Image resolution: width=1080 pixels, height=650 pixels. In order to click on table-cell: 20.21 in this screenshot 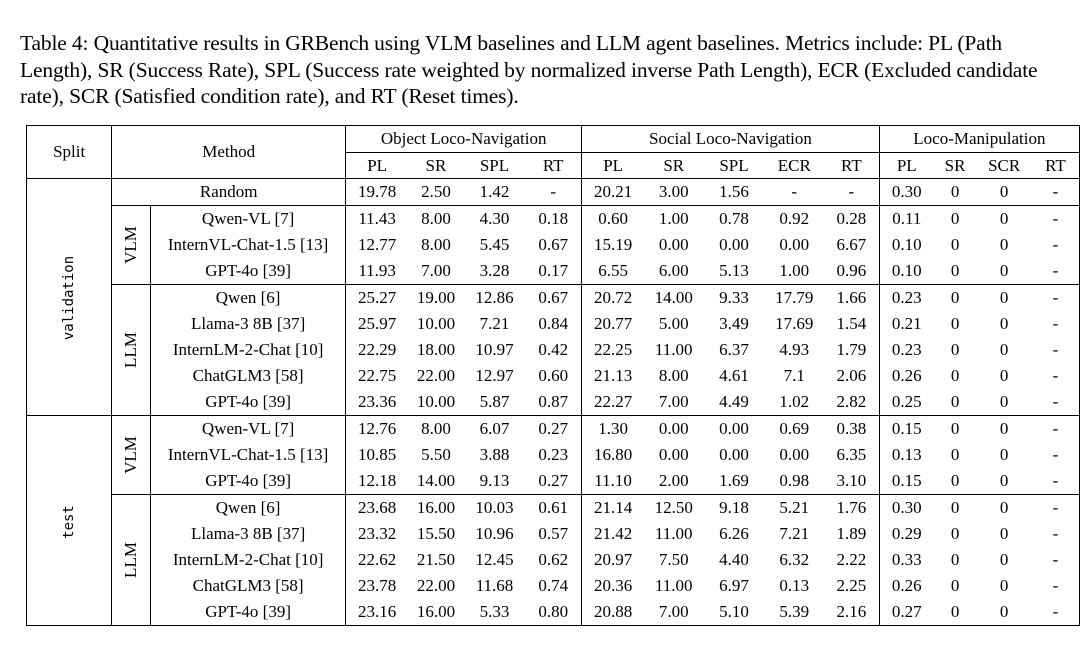, I will do `click(613, 192)`.